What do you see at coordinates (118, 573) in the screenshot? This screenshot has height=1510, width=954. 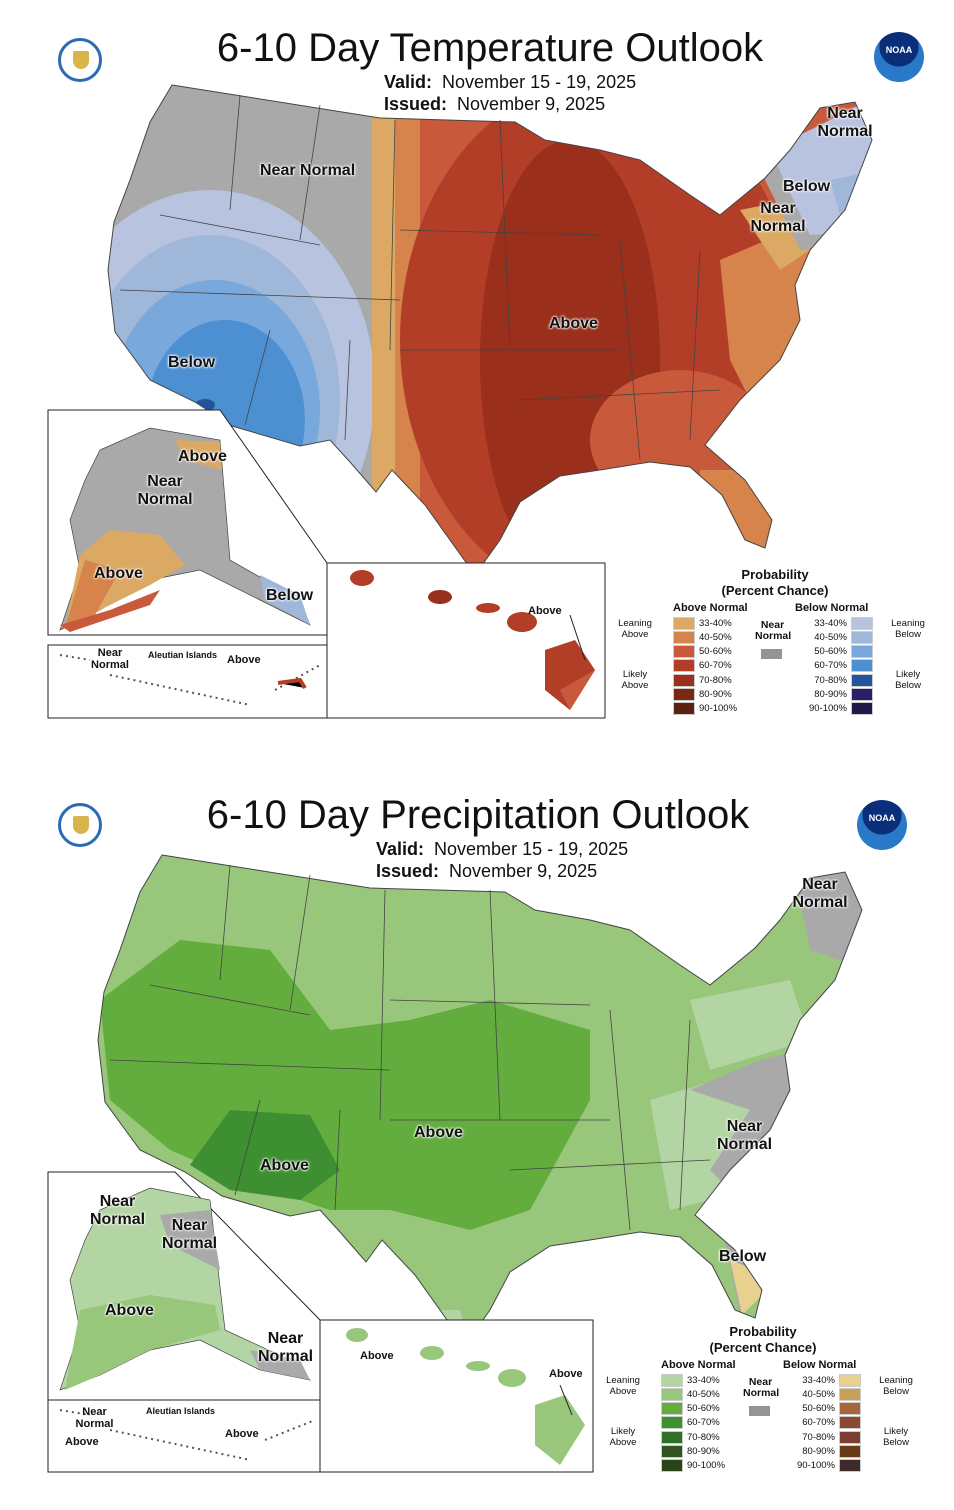 I see `label-ak-sw-above: Above` at bounding box center [118, 573].